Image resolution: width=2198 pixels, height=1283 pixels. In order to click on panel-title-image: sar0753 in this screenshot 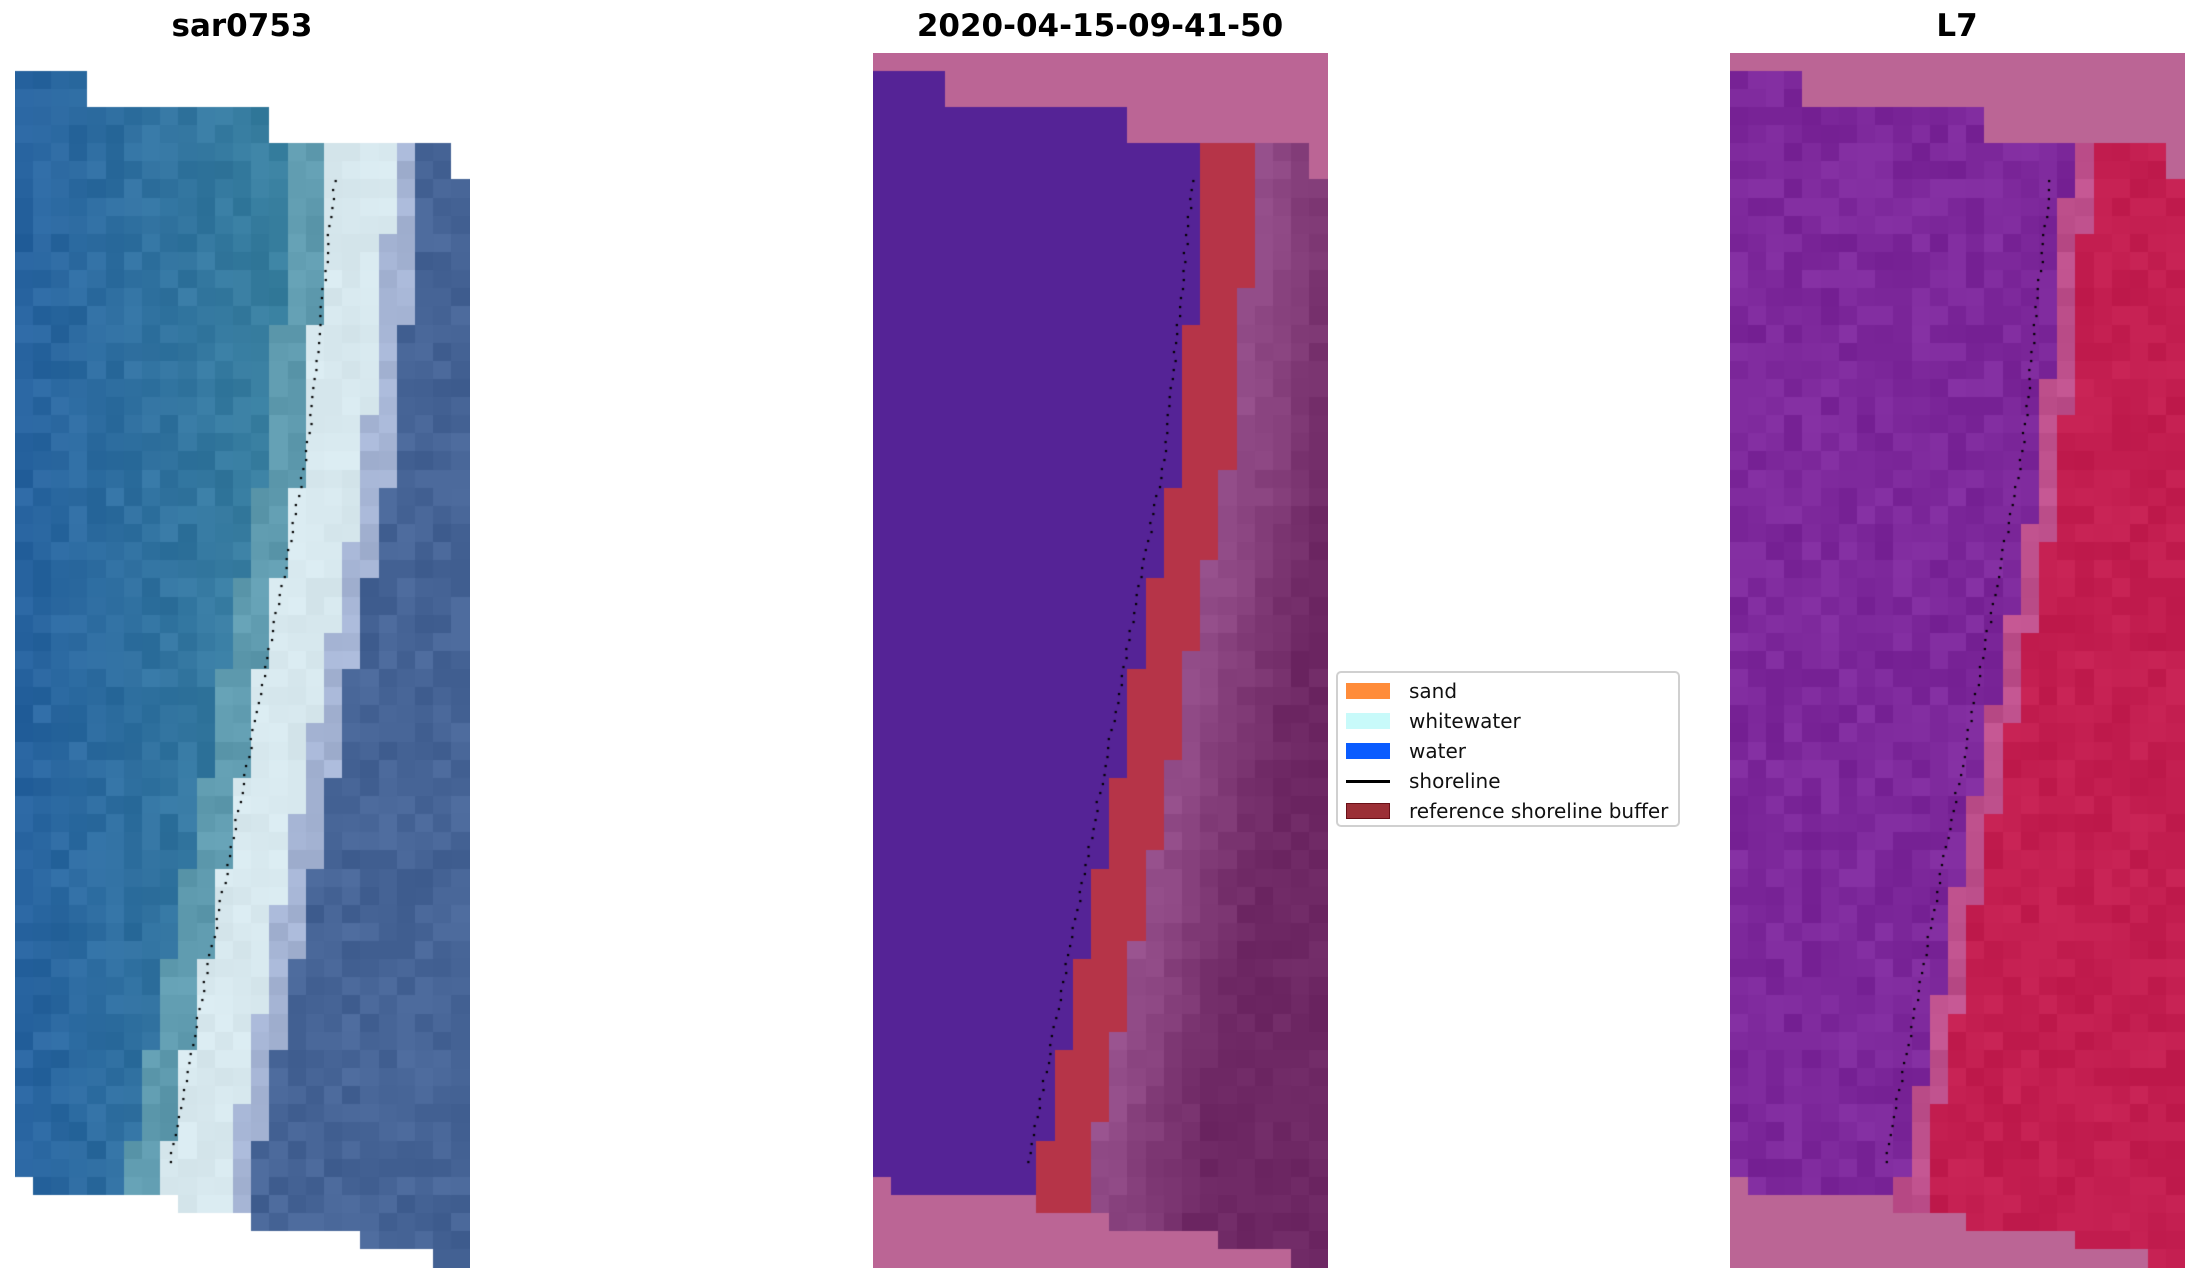, I will do `click(242, 26)`.